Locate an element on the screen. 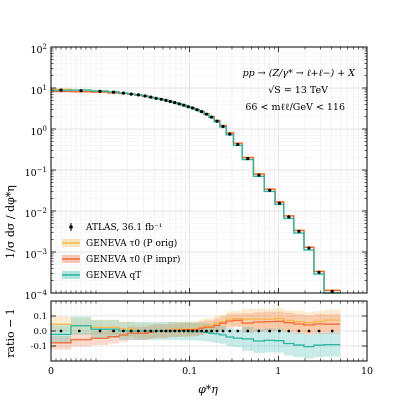  legend-marker-icon is located at coordinates (71, 227).